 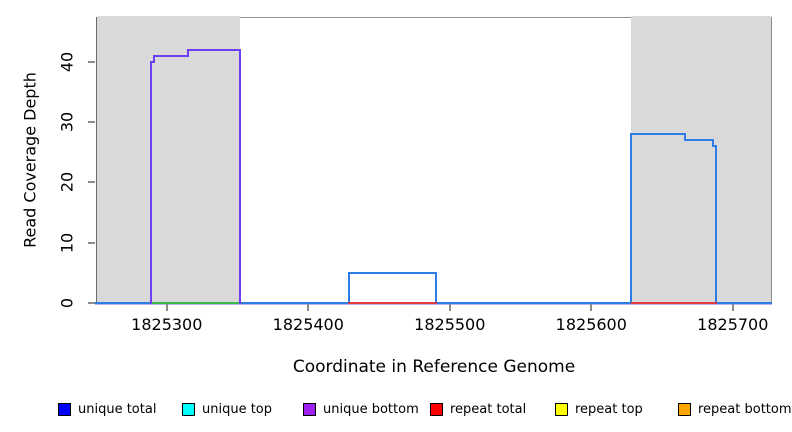 I want to click on plot-border-right, so click(x=771, y=160).